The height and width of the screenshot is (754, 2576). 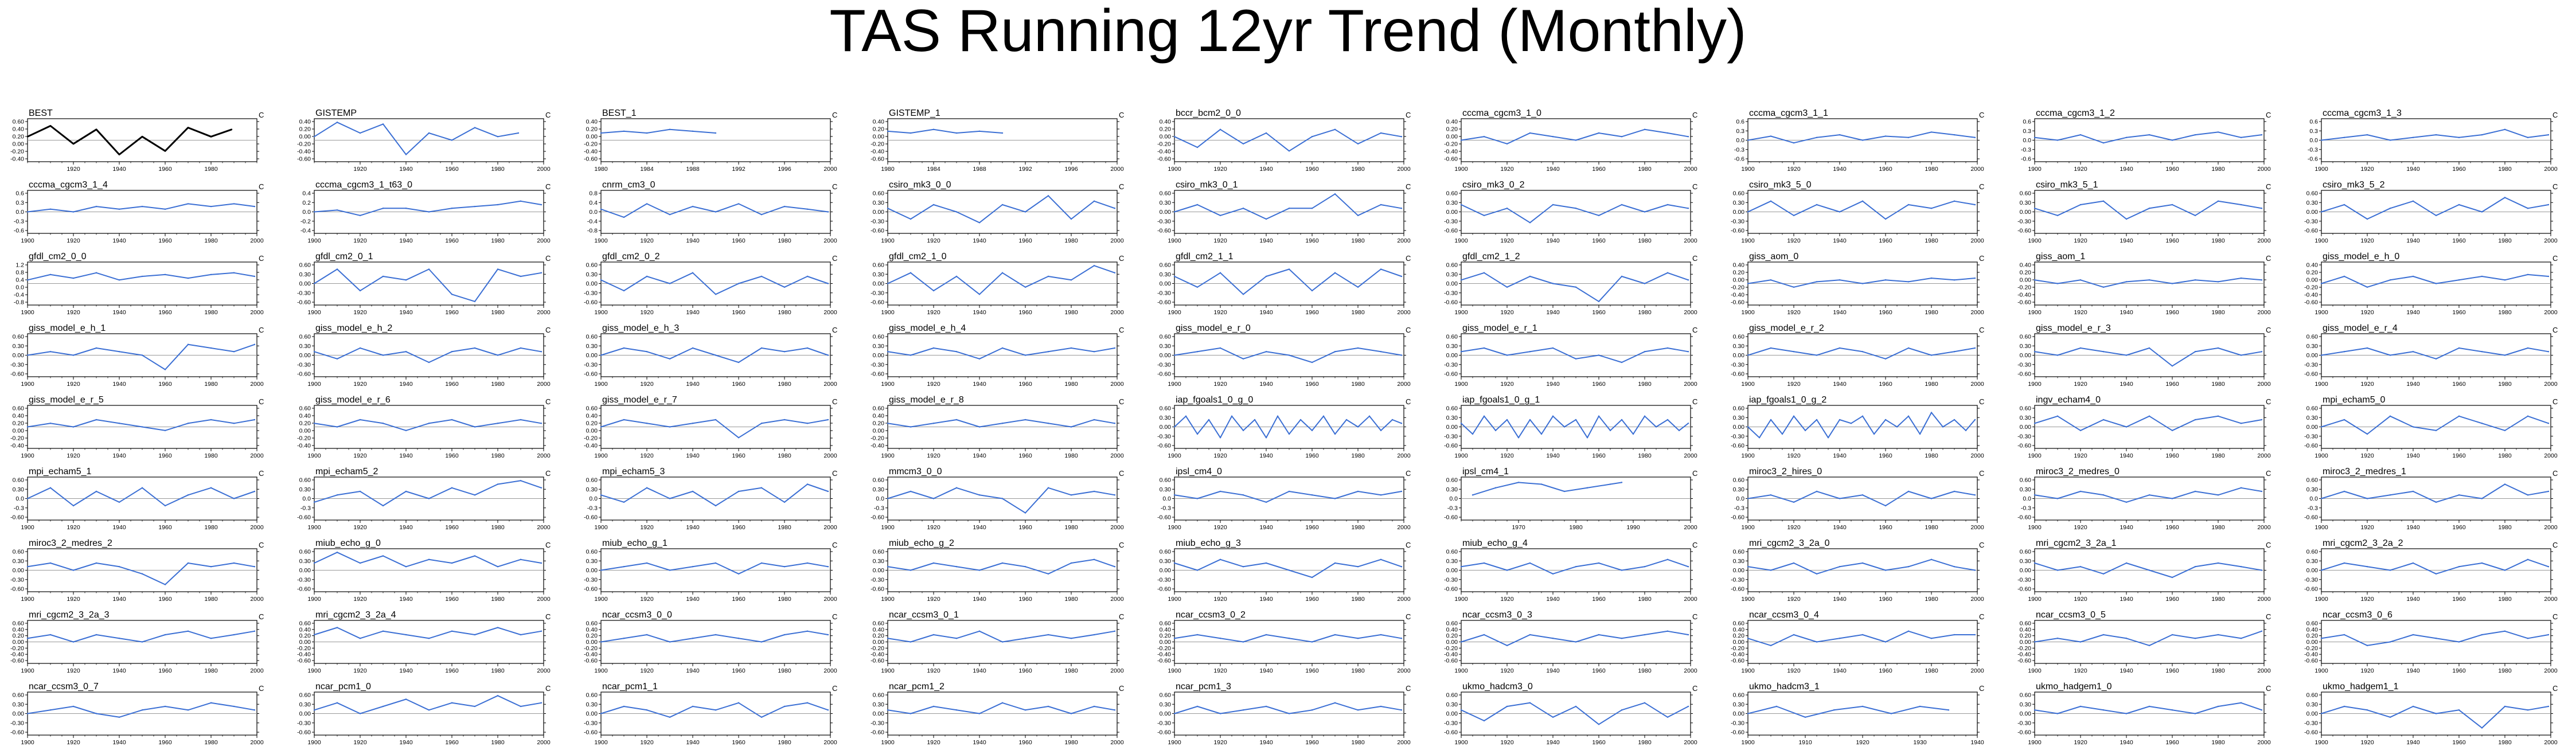 What do you see at coordinates (1519, 527) in the screenshot?
I see `x-tick-label: 1970` at bounding box center [1519, 527].